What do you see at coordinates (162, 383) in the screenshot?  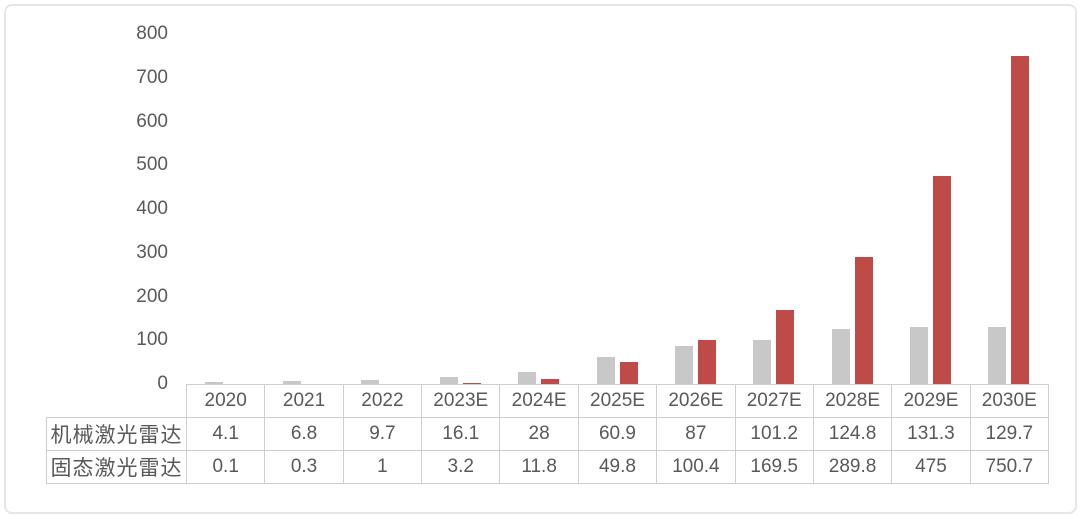 I see `y-axis-tick-label: 0` at bounding box center [162, 383].